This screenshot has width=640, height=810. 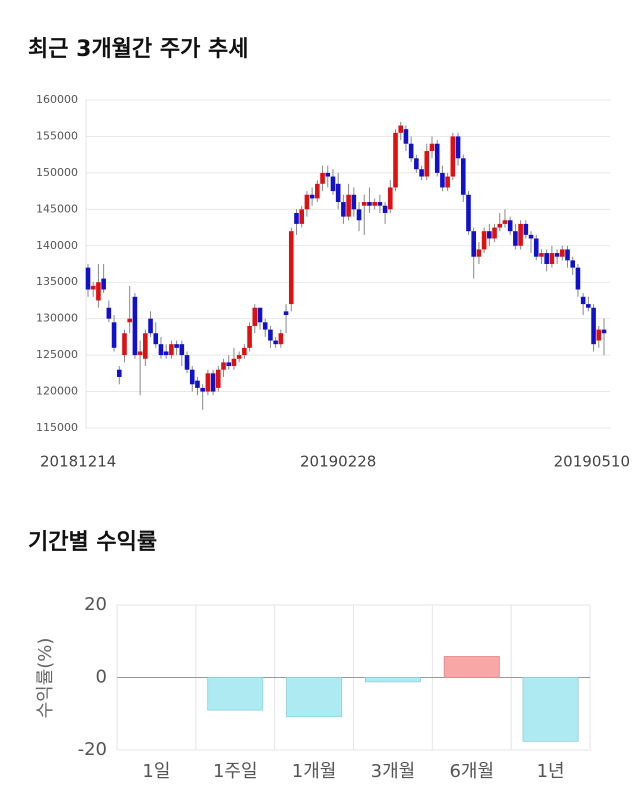 I want to click on y-tick-label: 150000, so click(x=57, y=172).